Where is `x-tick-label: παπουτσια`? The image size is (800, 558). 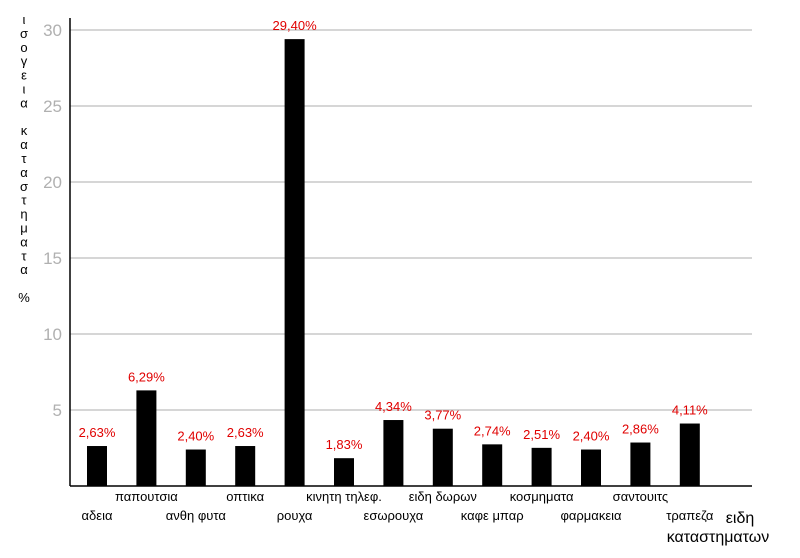 x-tick-label: παπουτσια is located at coordinates (146, 496).